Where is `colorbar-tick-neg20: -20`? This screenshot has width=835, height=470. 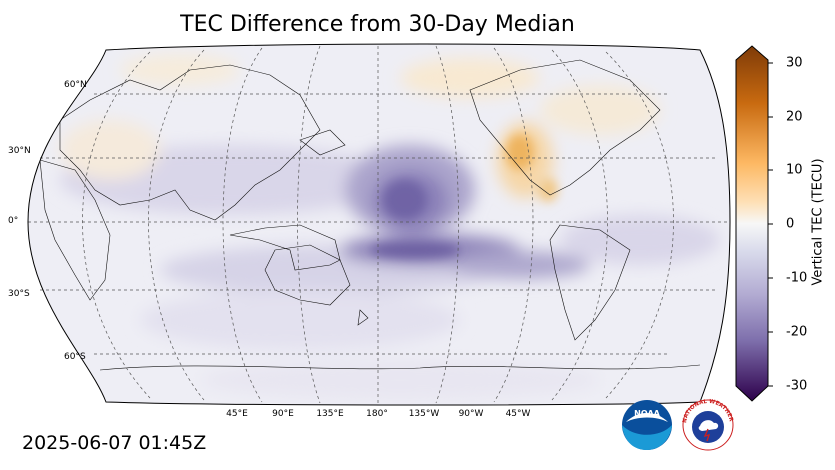 colorbar-tick-neg20: -20 is located at coordinates (797, 332).